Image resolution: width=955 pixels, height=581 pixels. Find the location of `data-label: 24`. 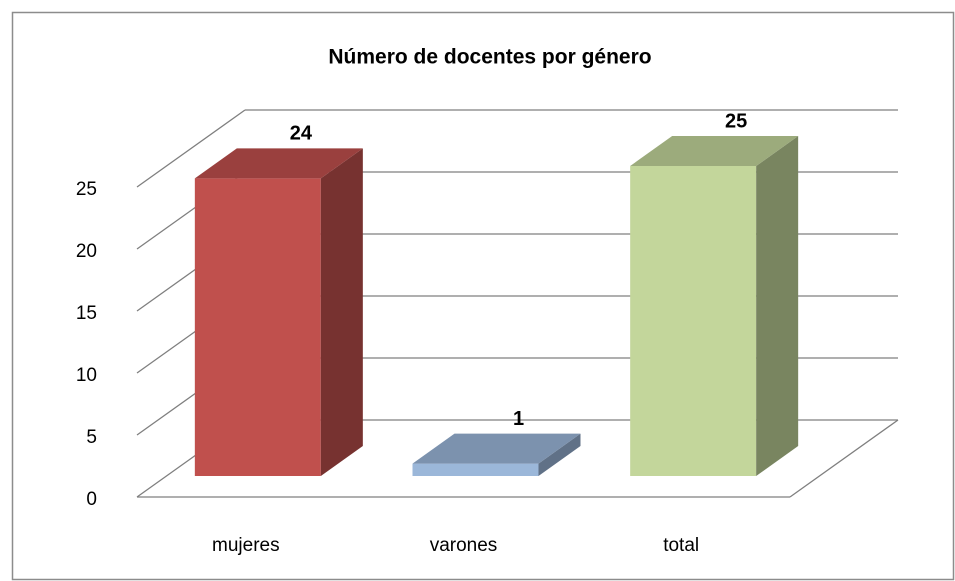

data-label: 24 is located at coordinates (301, 134).